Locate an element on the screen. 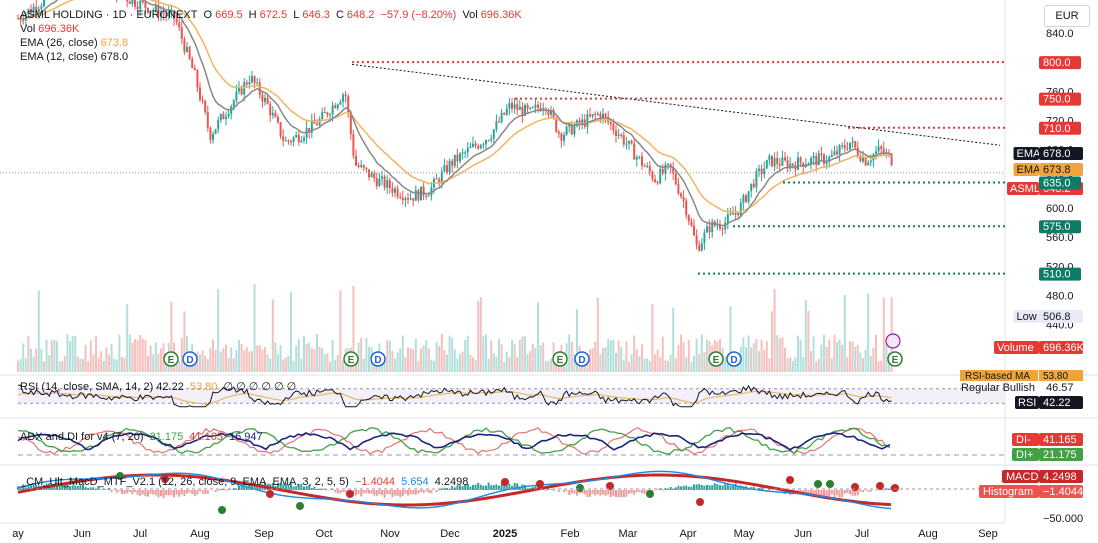  ema26-legend-value: 673.8 is located at coordinates (114, 43).